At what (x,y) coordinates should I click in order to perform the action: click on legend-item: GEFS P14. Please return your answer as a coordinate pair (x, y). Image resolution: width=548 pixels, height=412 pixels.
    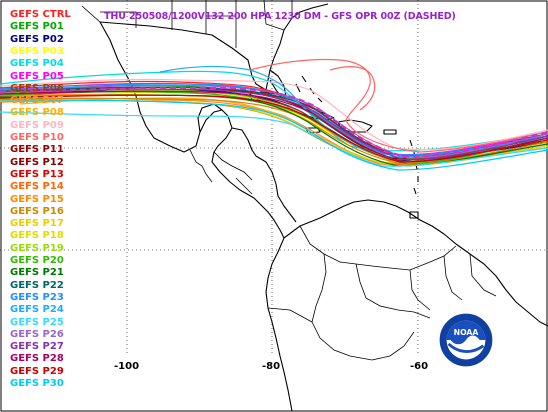
    Looking at the image, I should click on (37, 187).